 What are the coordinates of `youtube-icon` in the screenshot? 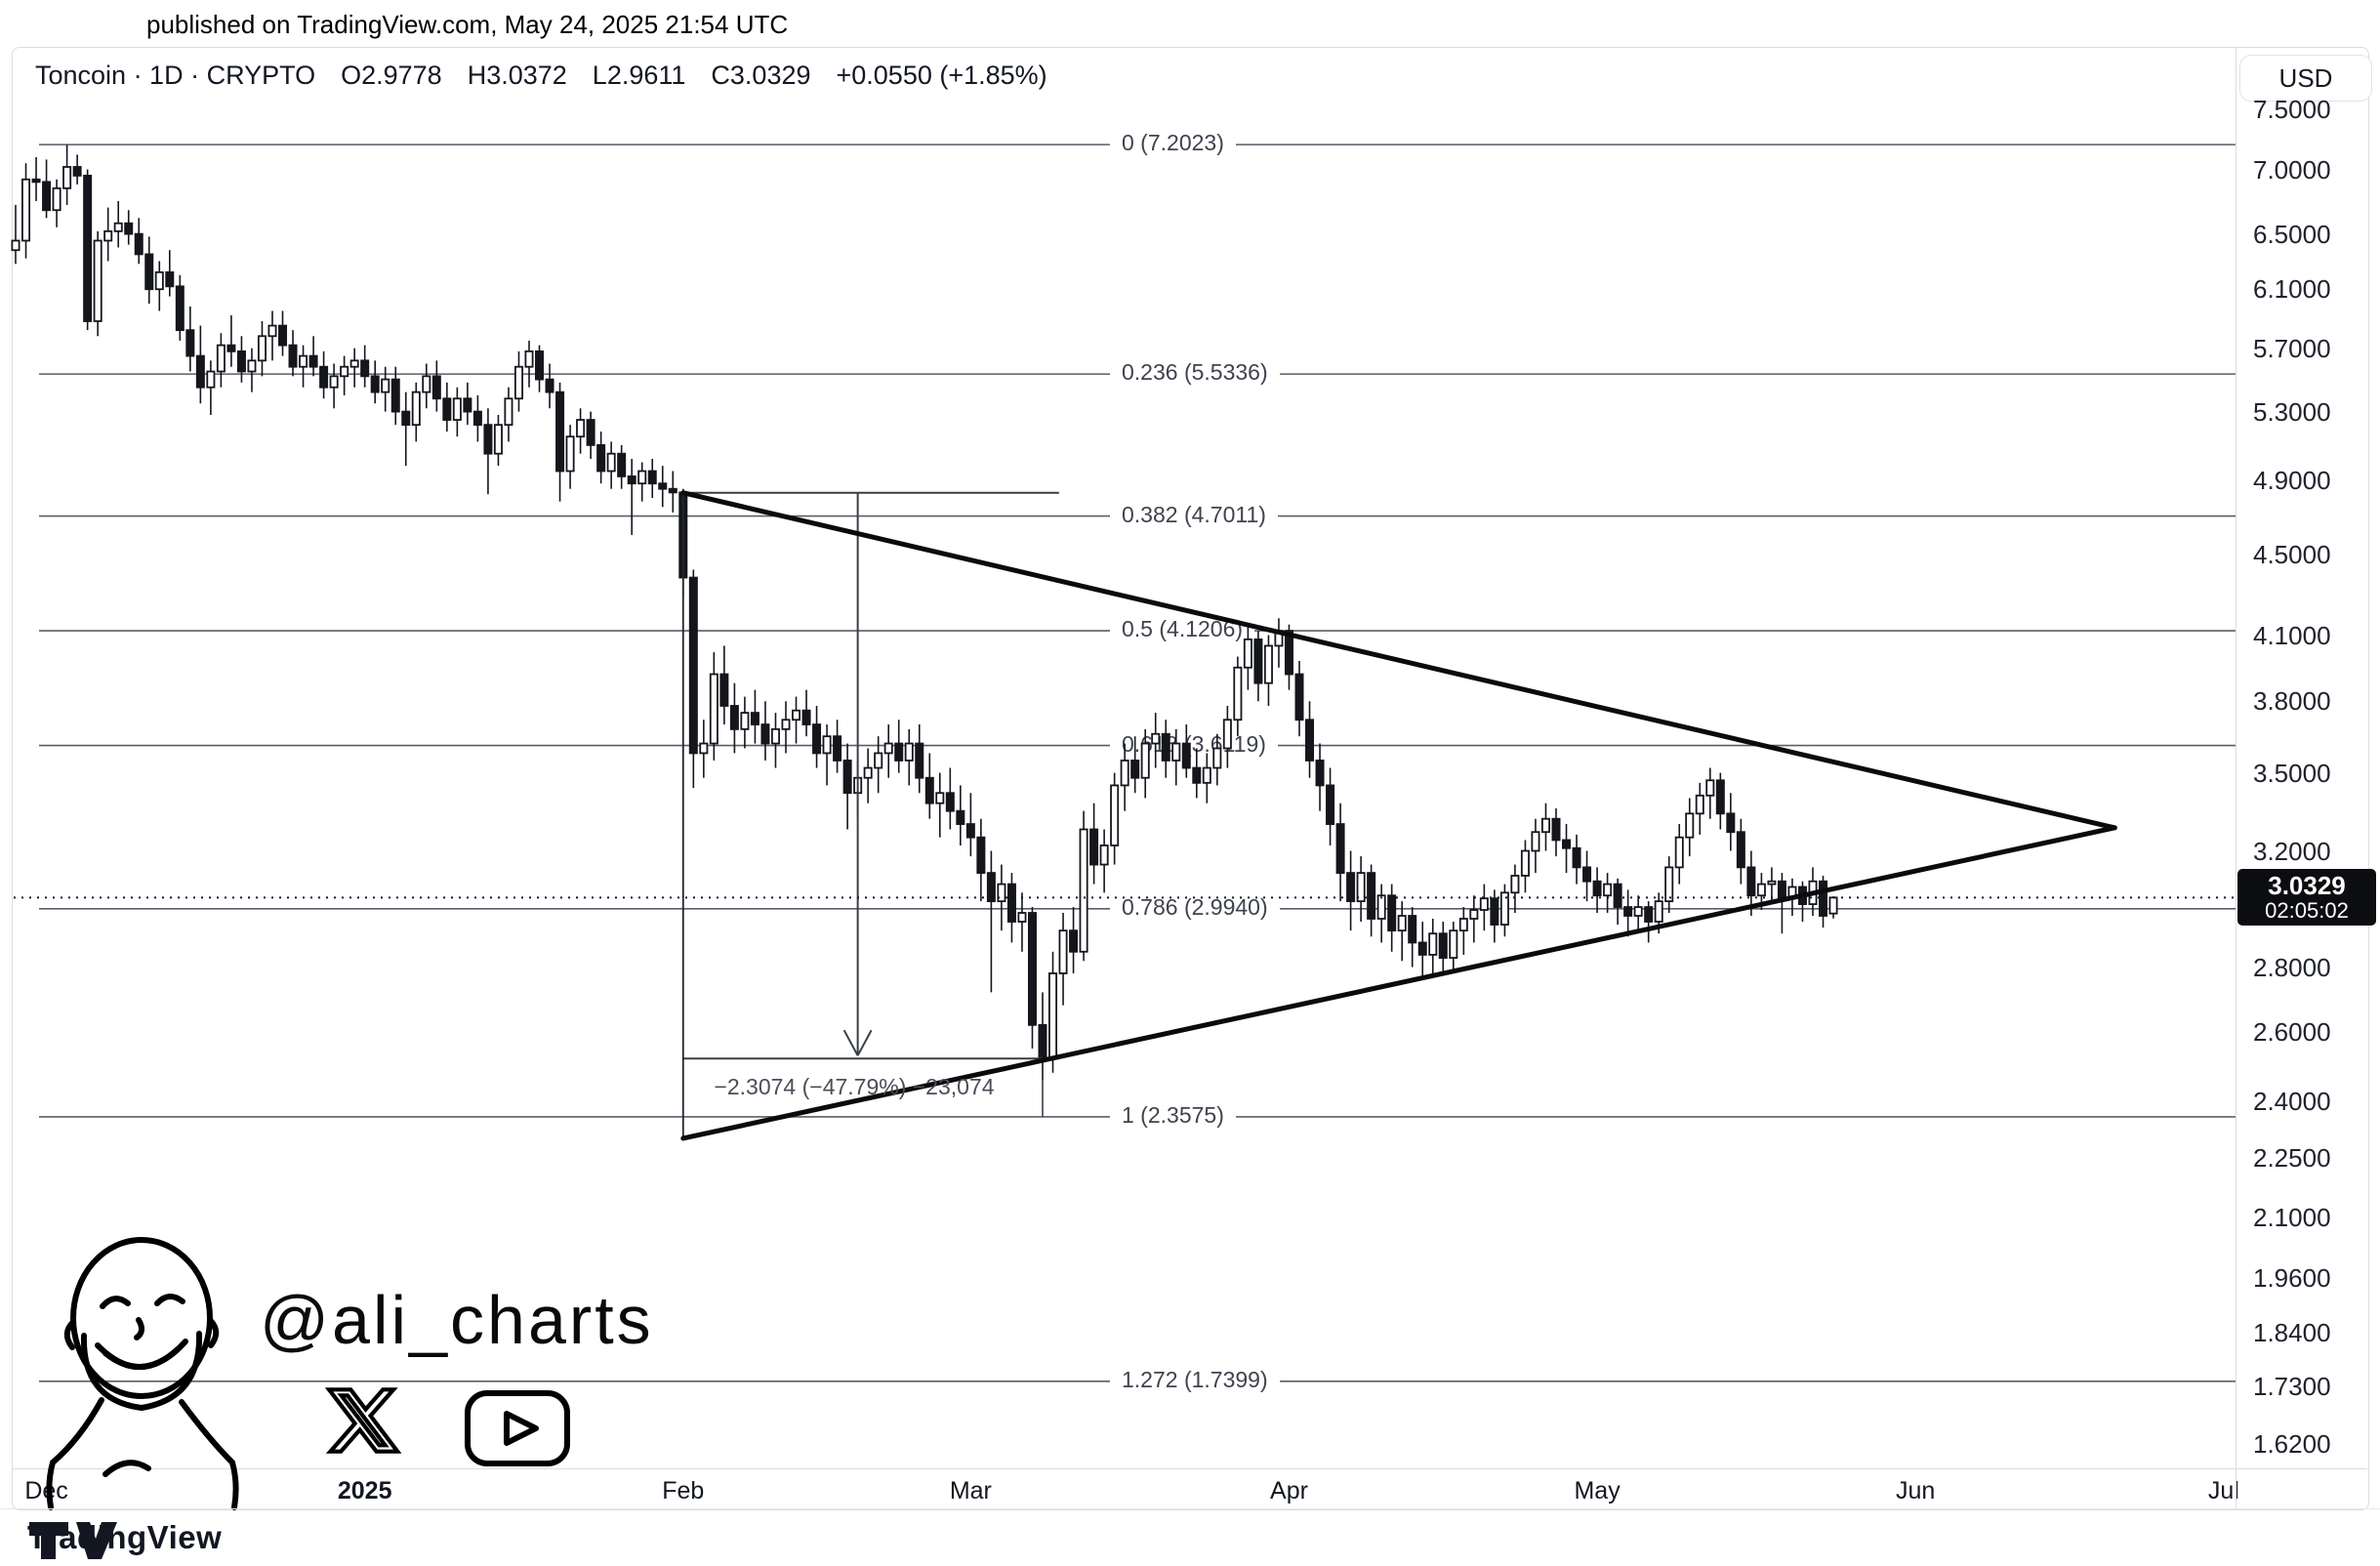 It's located at (517, 1428).